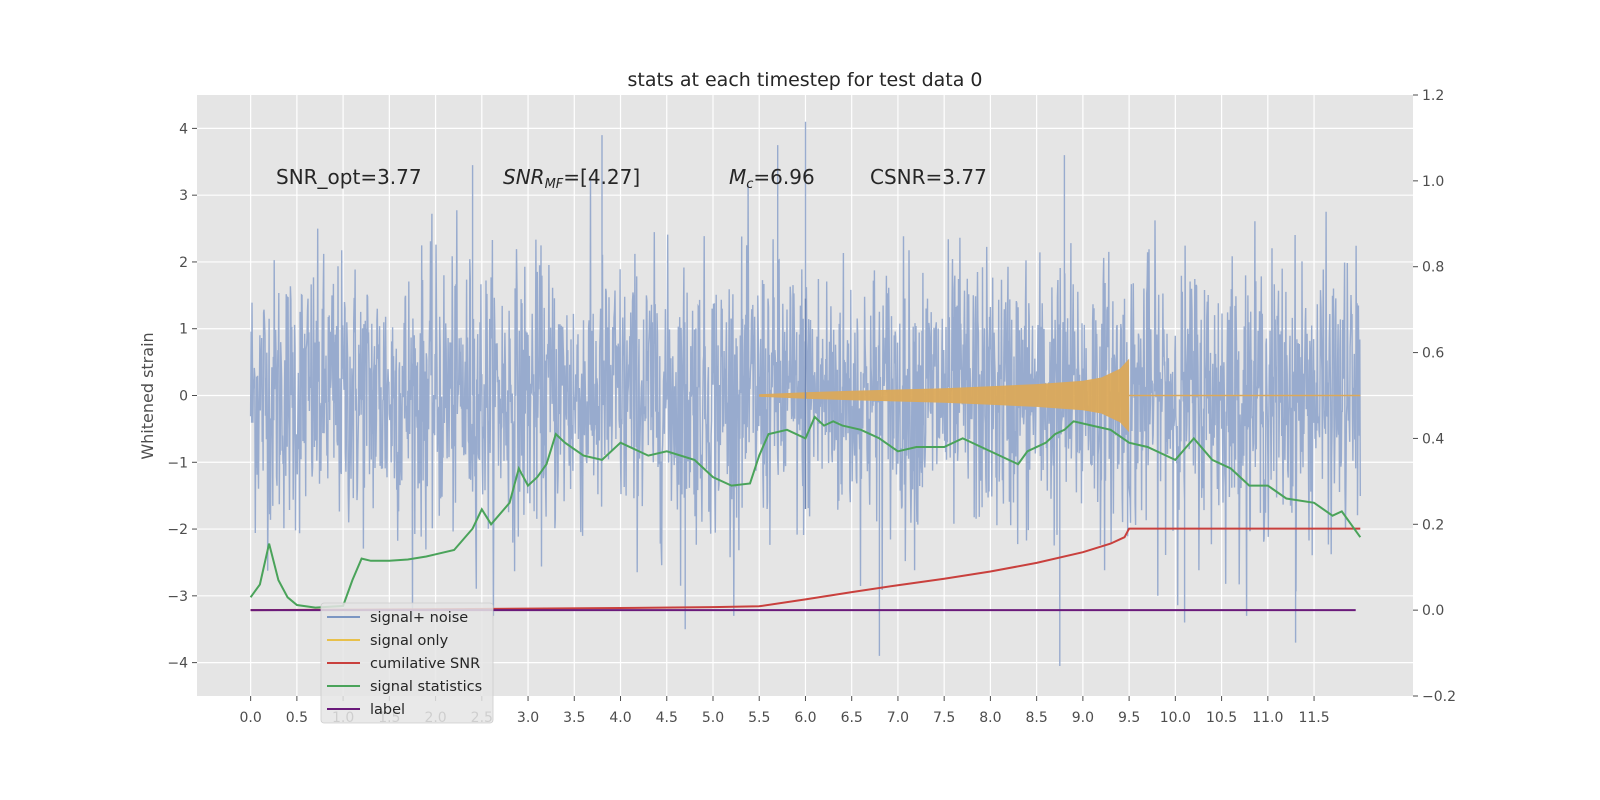 This screenshot has width=1600, height=800. What do you see at coordinates (177, 664) in the screenshot?
I see `y-tick-label: −4` at bounding box center [177, 664].